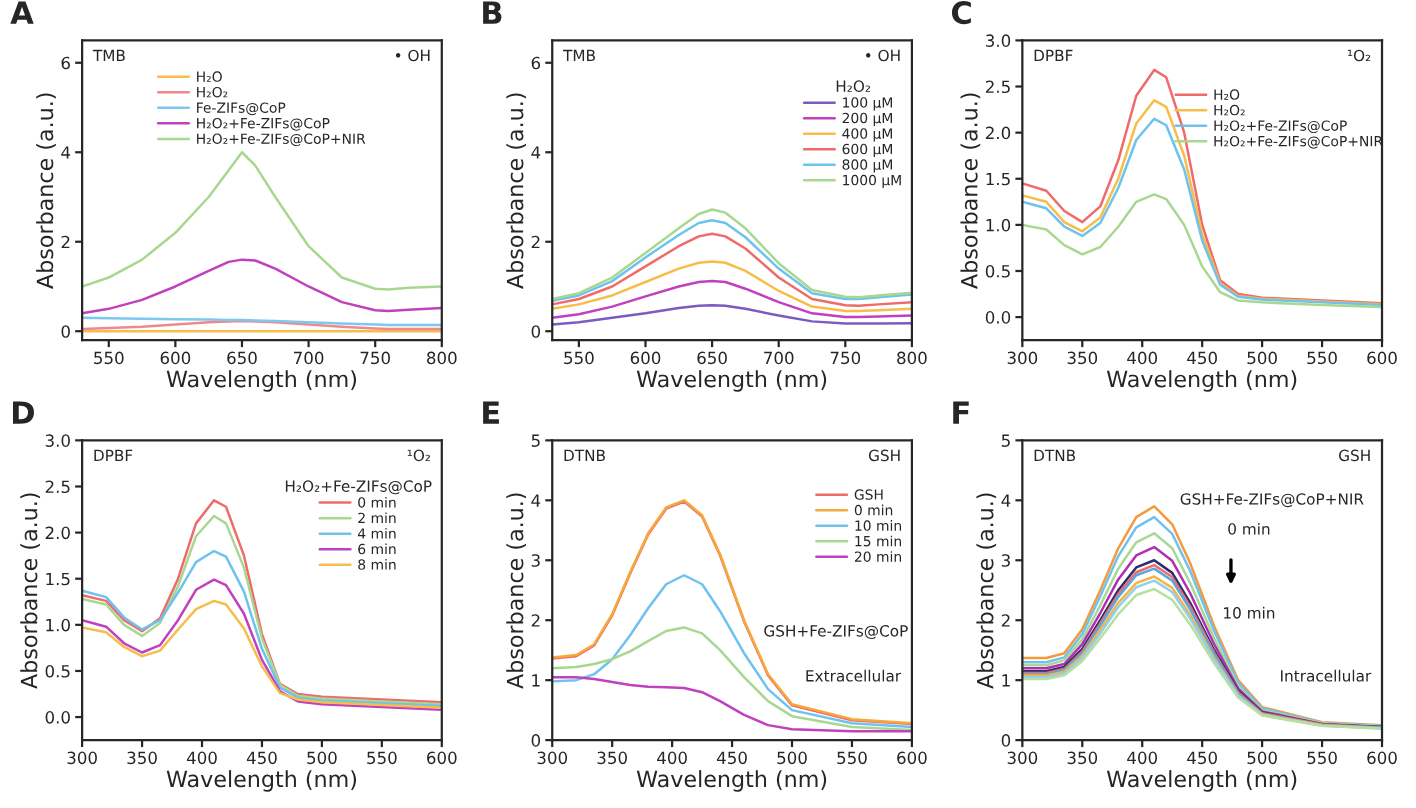  Describe the element at coordinates (961, 412) in the screenshot. I see `chart-title: F` at that location.